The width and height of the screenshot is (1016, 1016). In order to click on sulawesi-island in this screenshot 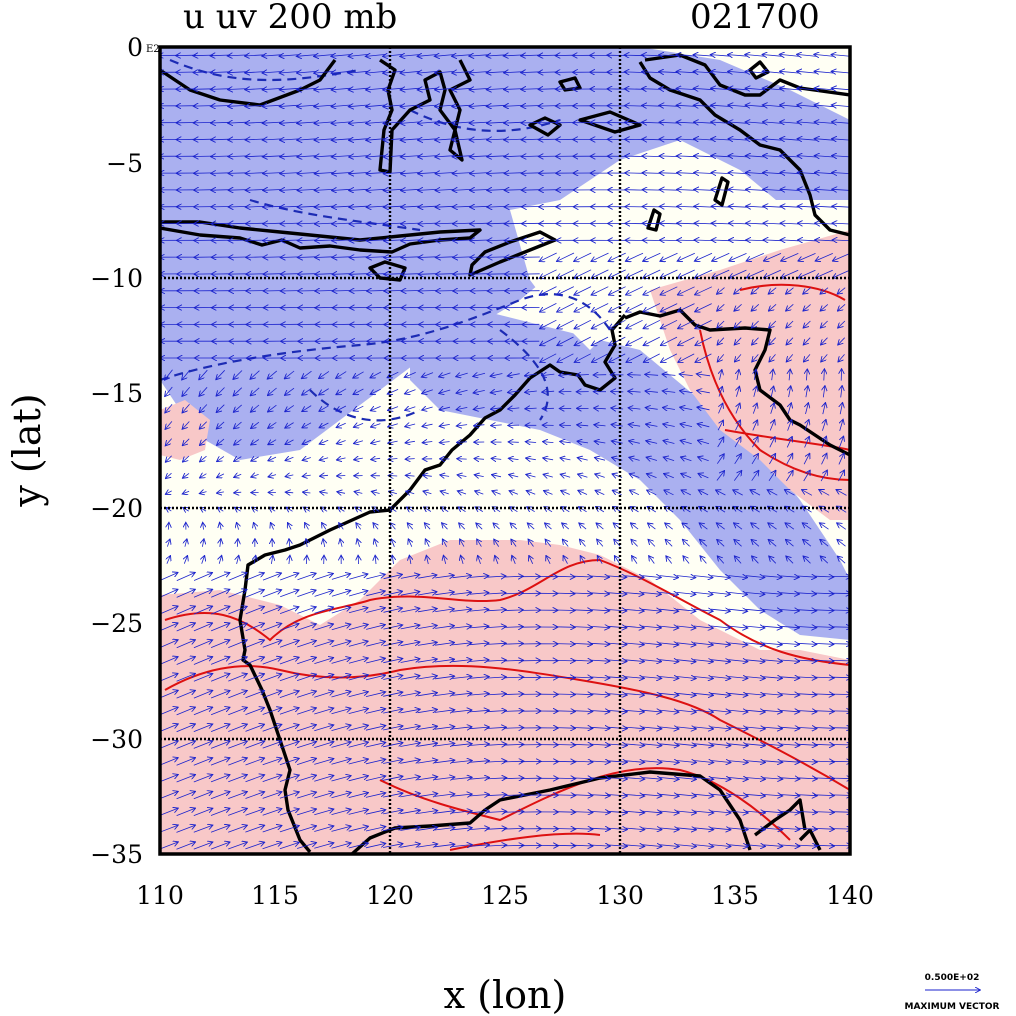, I will do `click(425, 116)`.